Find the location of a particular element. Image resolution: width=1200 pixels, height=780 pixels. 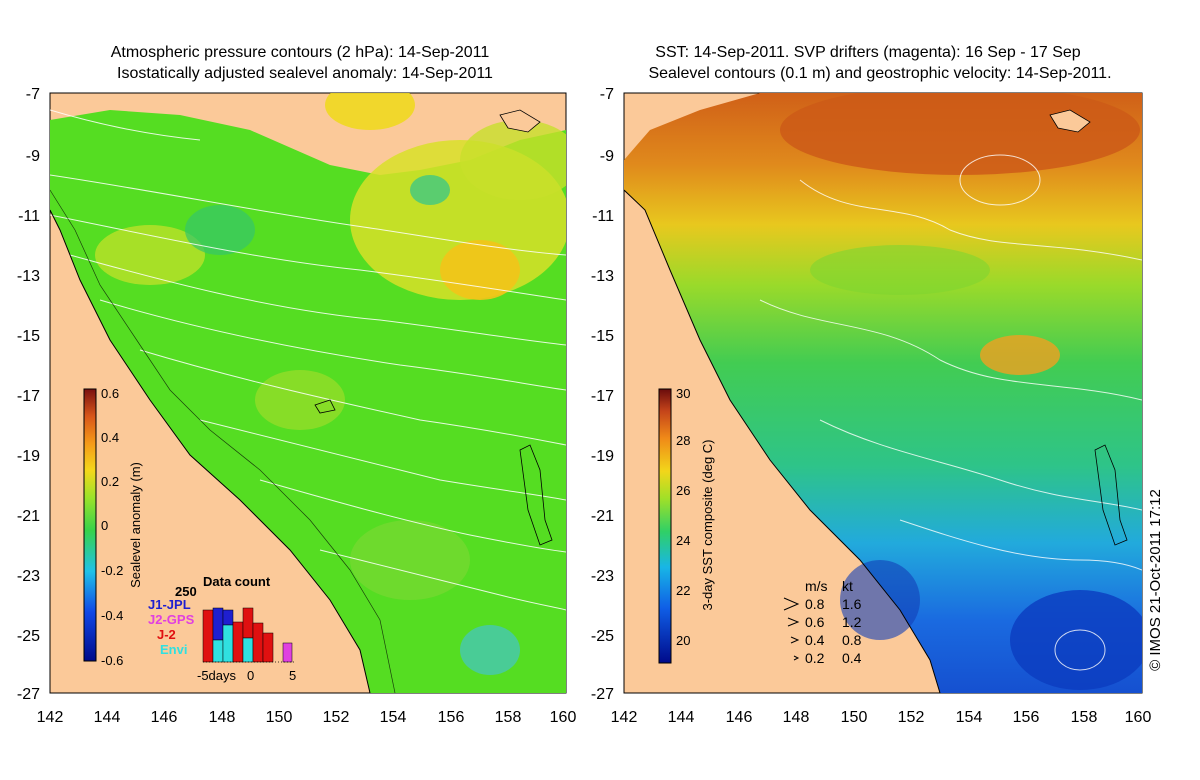

credit-text: © IMOS 21-Oct-2011 17:12 is located at coordinates (1155, 580).